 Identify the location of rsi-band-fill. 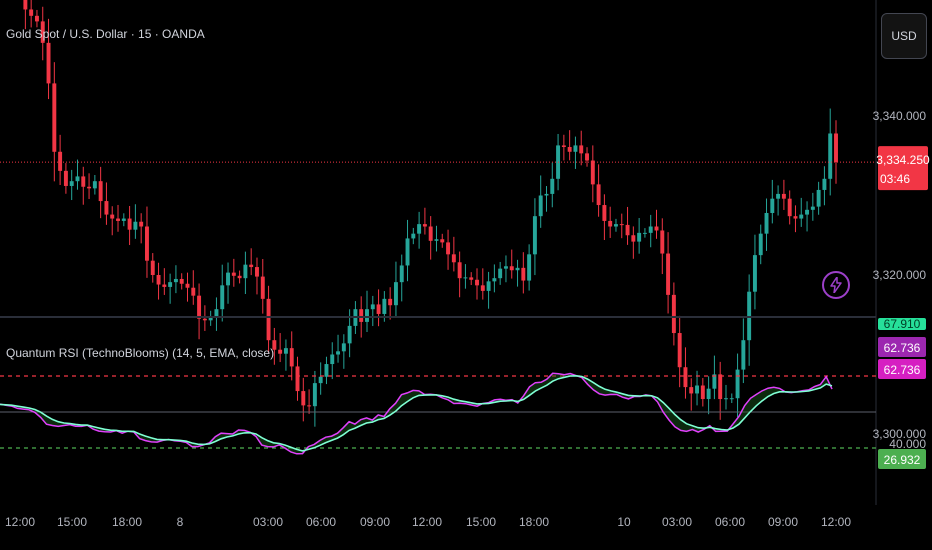
(416, 413).